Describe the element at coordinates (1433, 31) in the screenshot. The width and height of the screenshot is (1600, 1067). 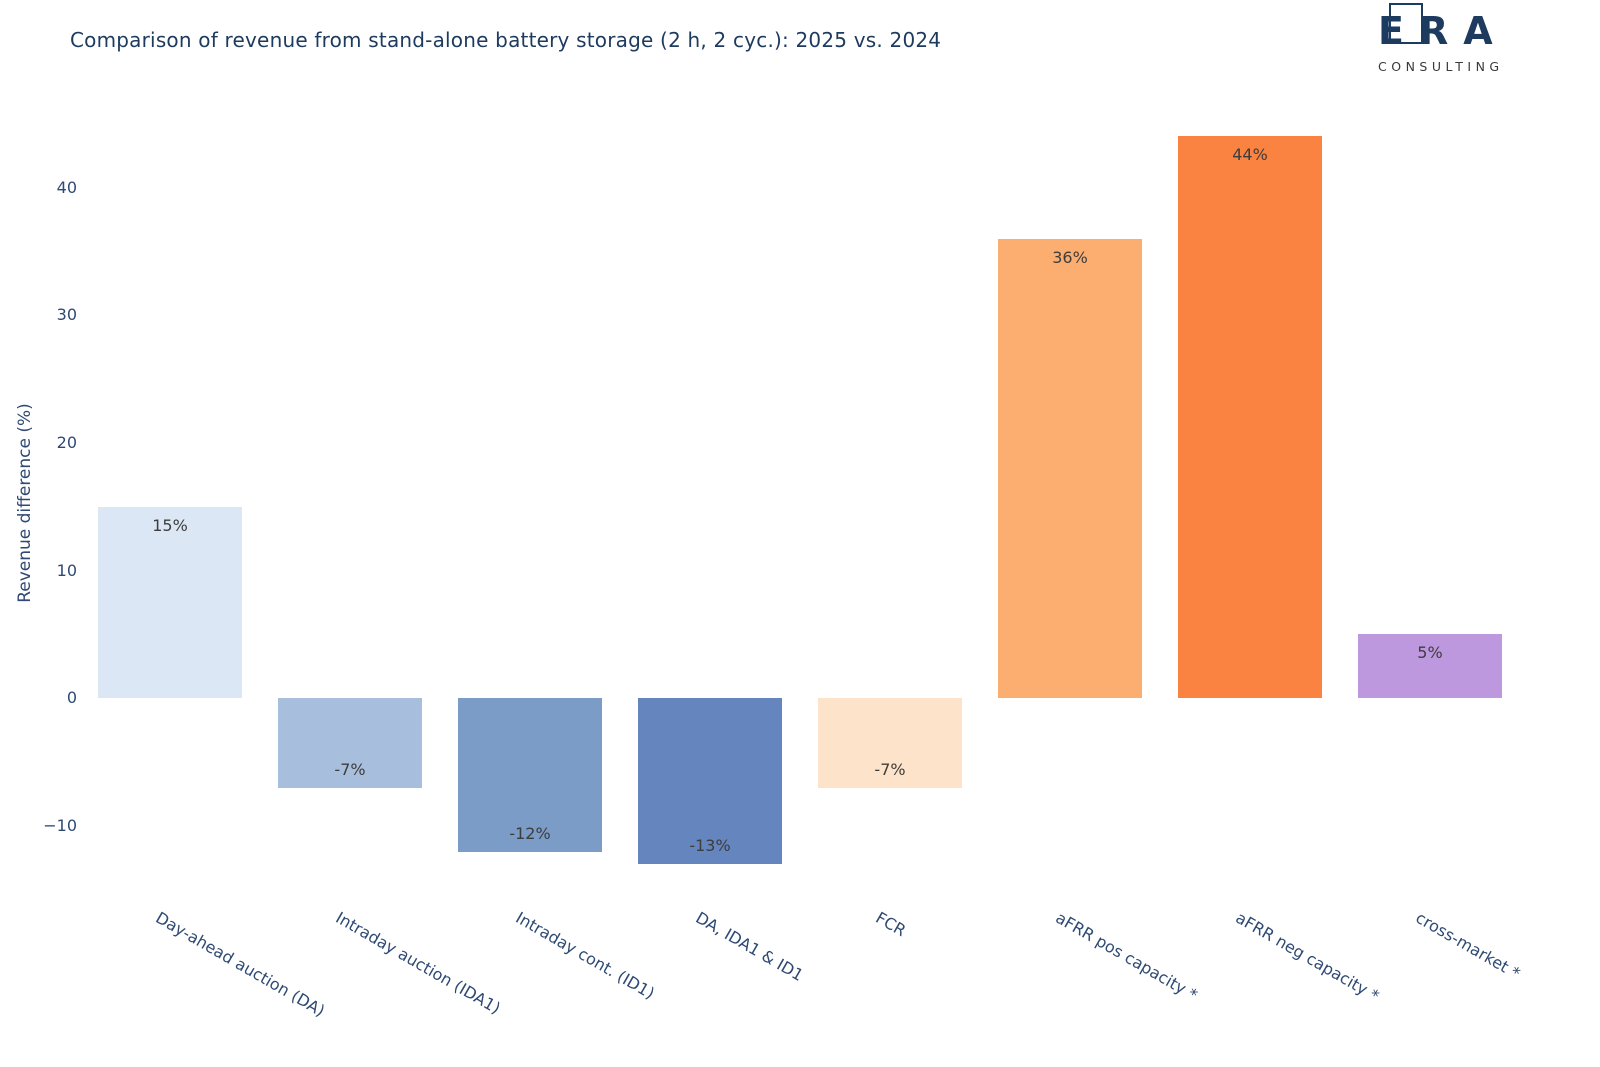
I see `logo-letter: R` at that location.